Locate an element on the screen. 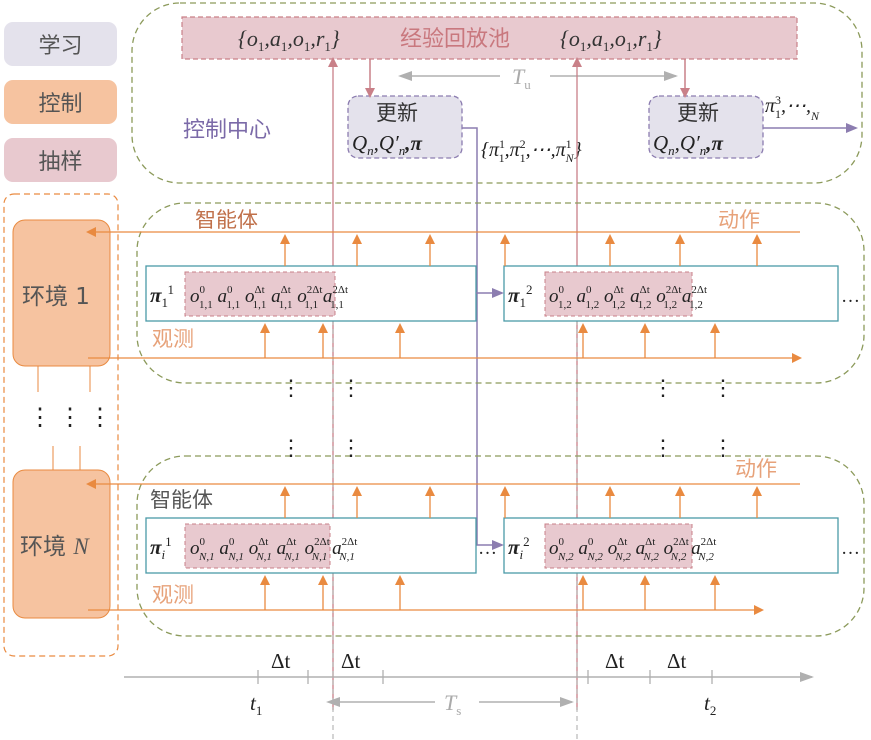  update-params-1: Qn,Q′n,π is located at coordinates (387, 144).